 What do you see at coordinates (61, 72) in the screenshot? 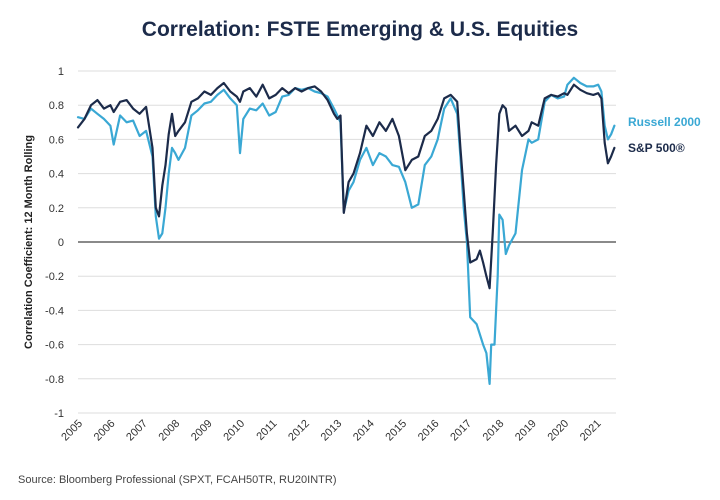
I see `y-tick-label: 1` at bounding box center [61, 72].